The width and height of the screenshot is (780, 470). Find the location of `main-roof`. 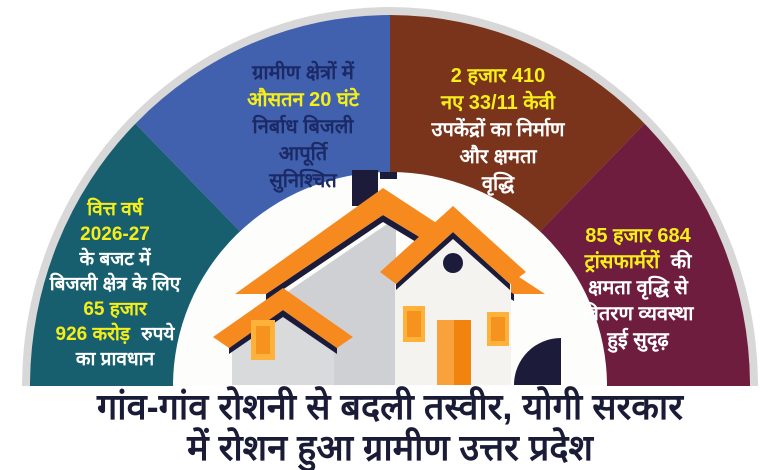

main-roof is located at coordinates (390, 241).